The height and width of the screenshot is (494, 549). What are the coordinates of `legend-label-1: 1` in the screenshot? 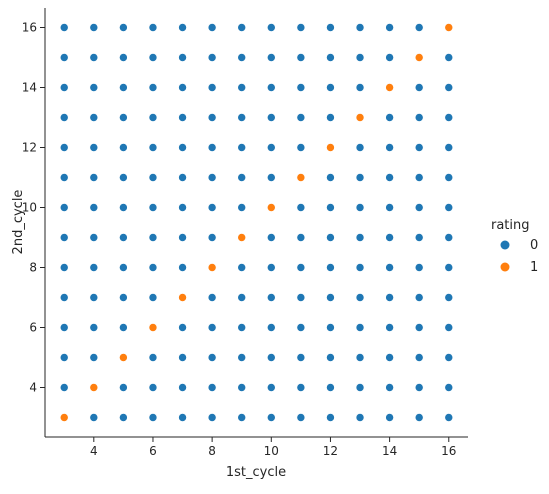 It's located at (534, 267).